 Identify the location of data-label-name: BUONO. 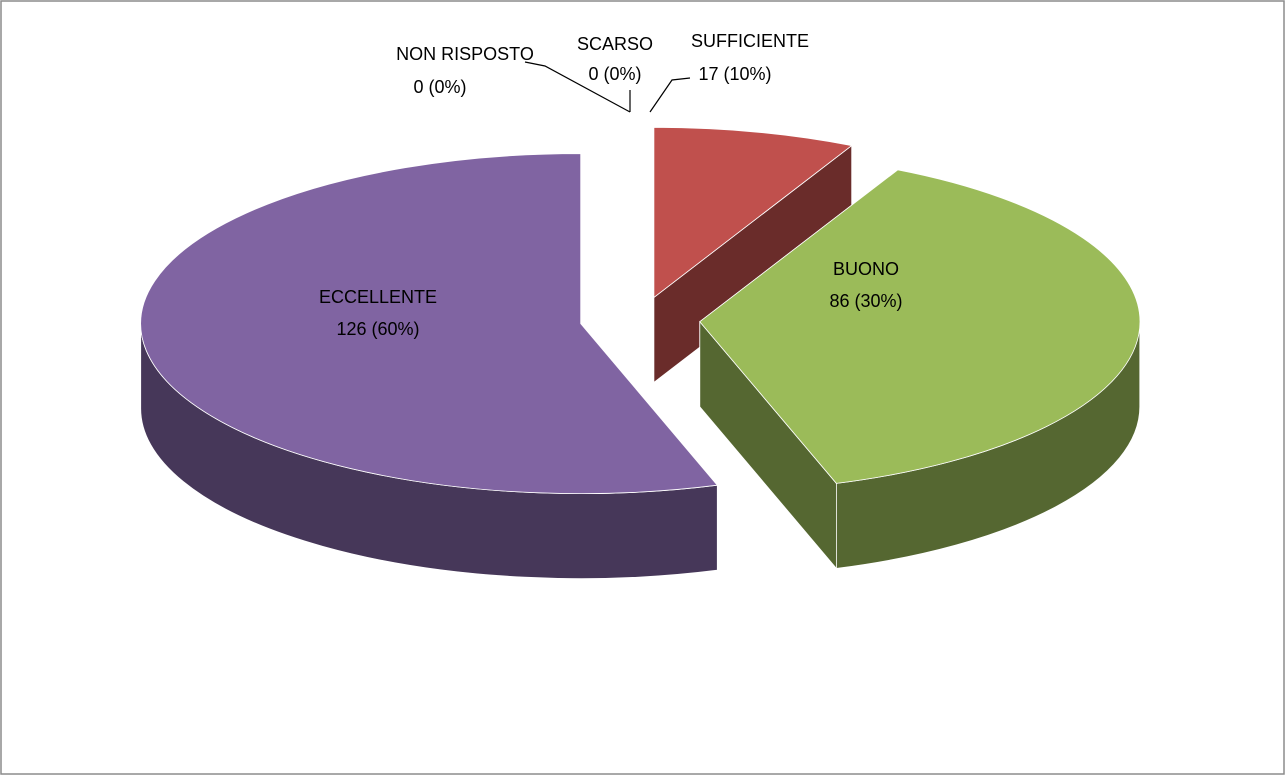
(866, 269).